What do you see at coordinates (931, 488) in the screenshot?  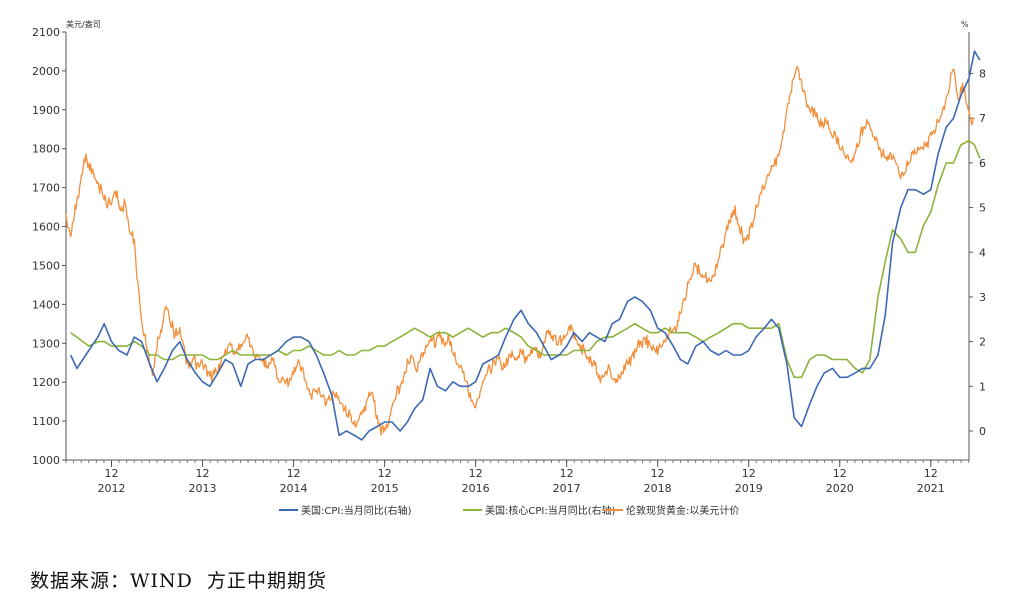 I see `x-year-label: 2021` at bounding box center [931, 488].